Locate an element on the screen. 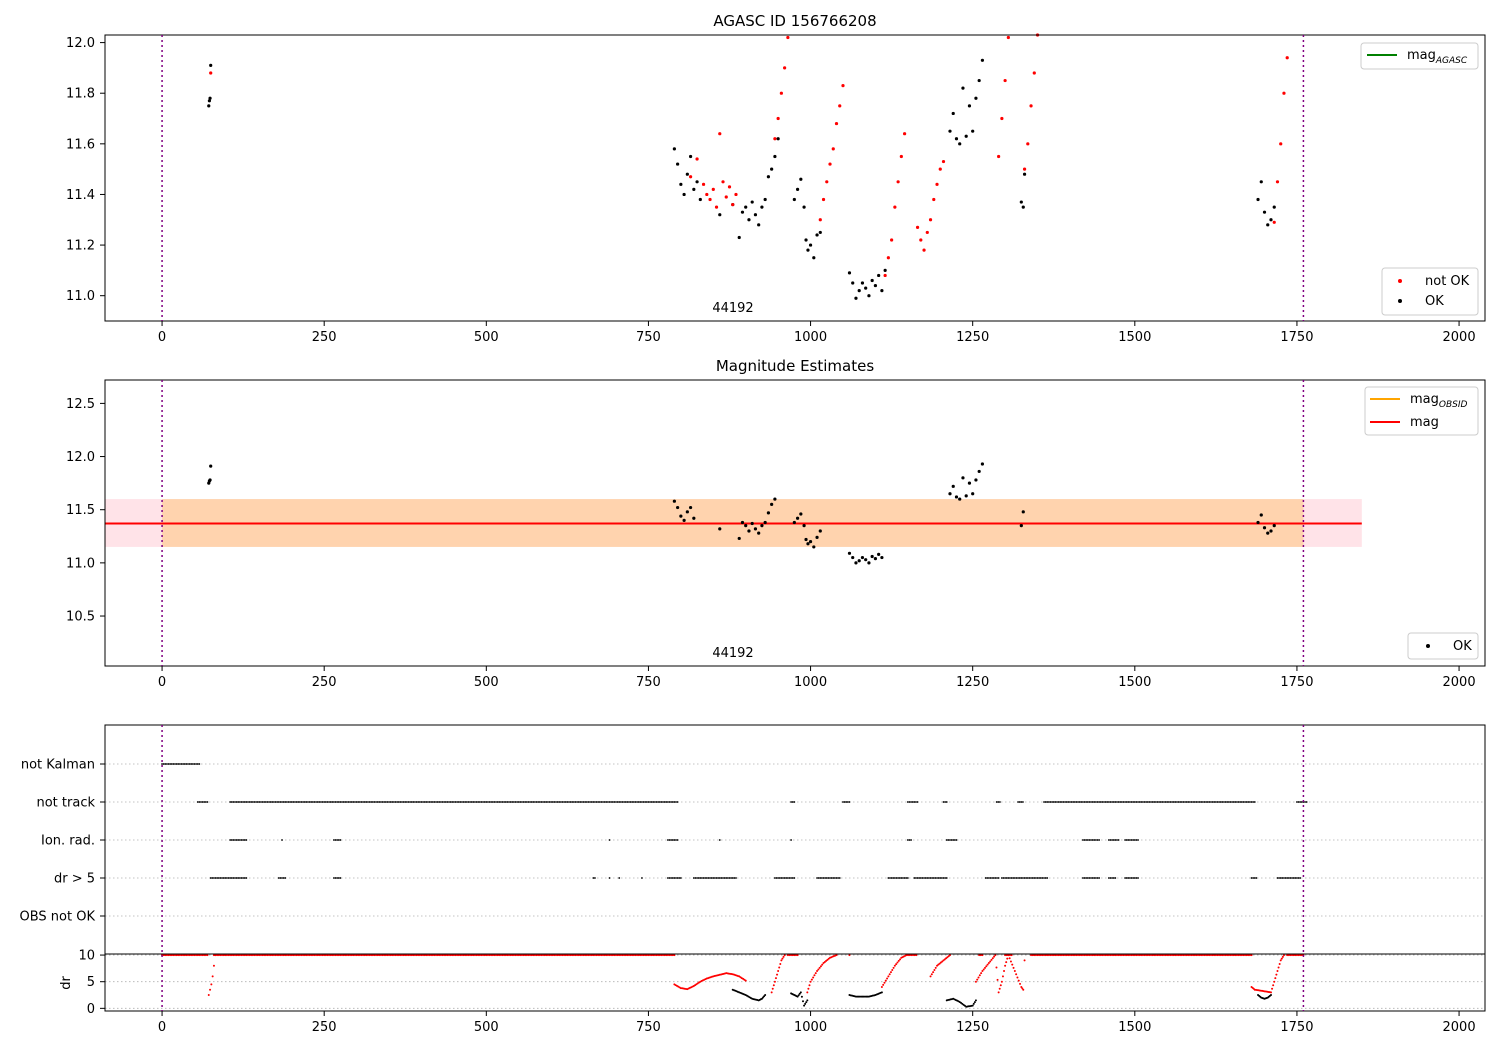 Image resolution: width=1500 pixels, height=1050 pixels. panel-1-xtick-label: 750 is located at coordinates (648, 337).